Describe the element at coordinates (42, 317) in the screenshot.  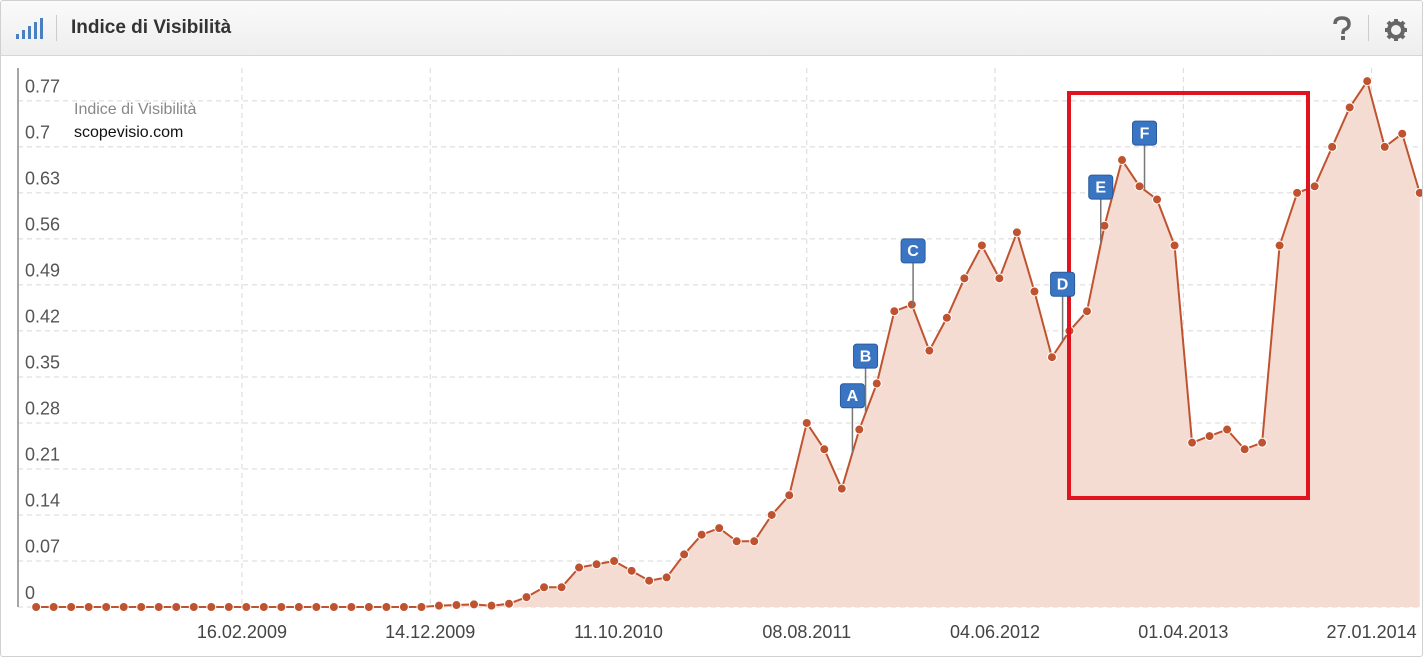
I see `y-tick-label: 0.42` at that location.